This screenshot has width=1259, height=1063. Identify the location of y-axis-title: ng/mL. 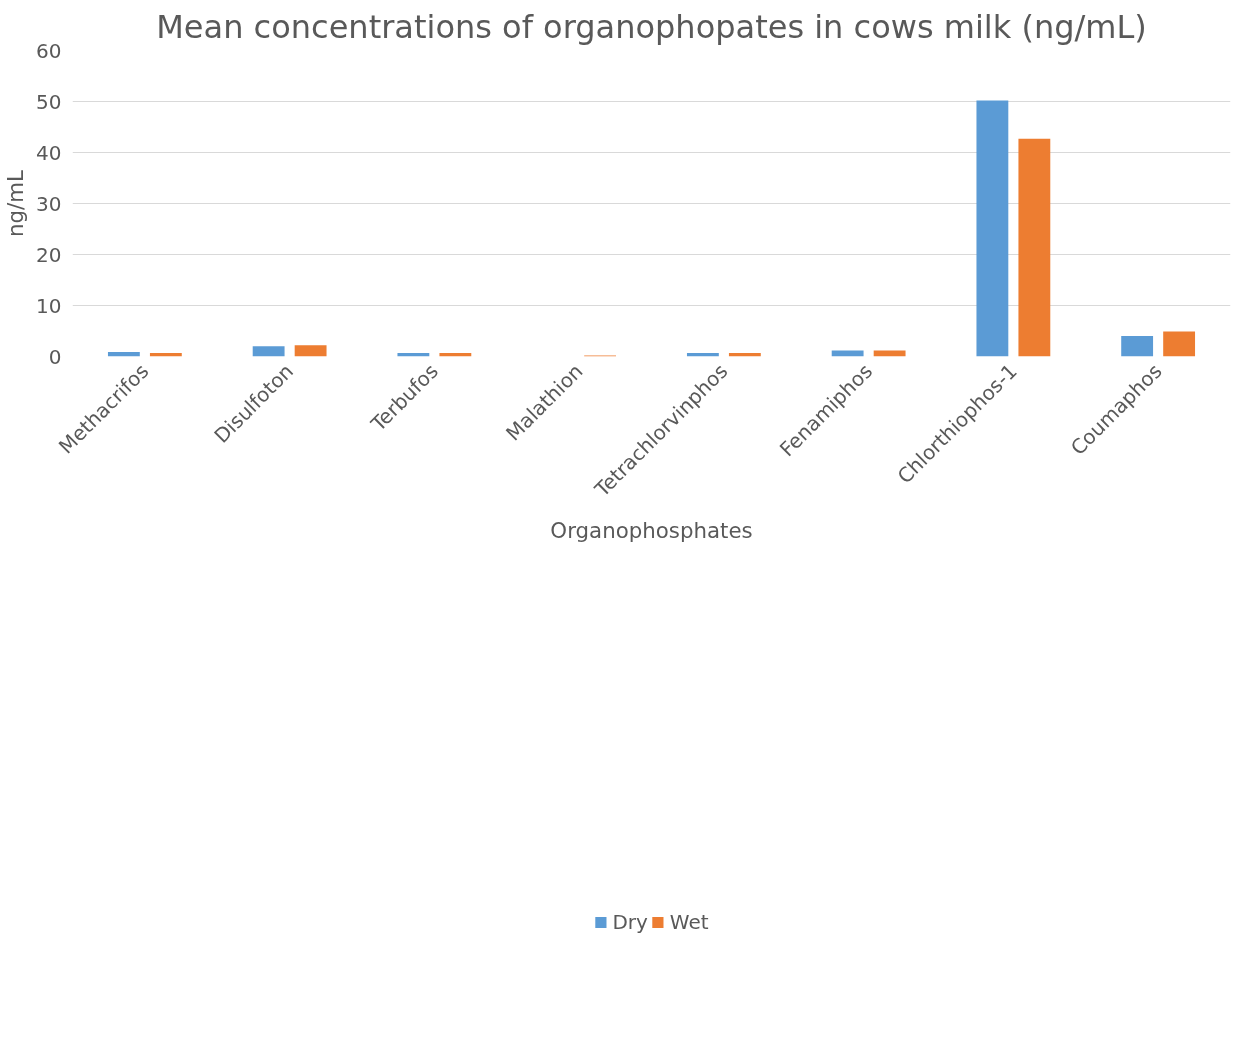
(16, 203).